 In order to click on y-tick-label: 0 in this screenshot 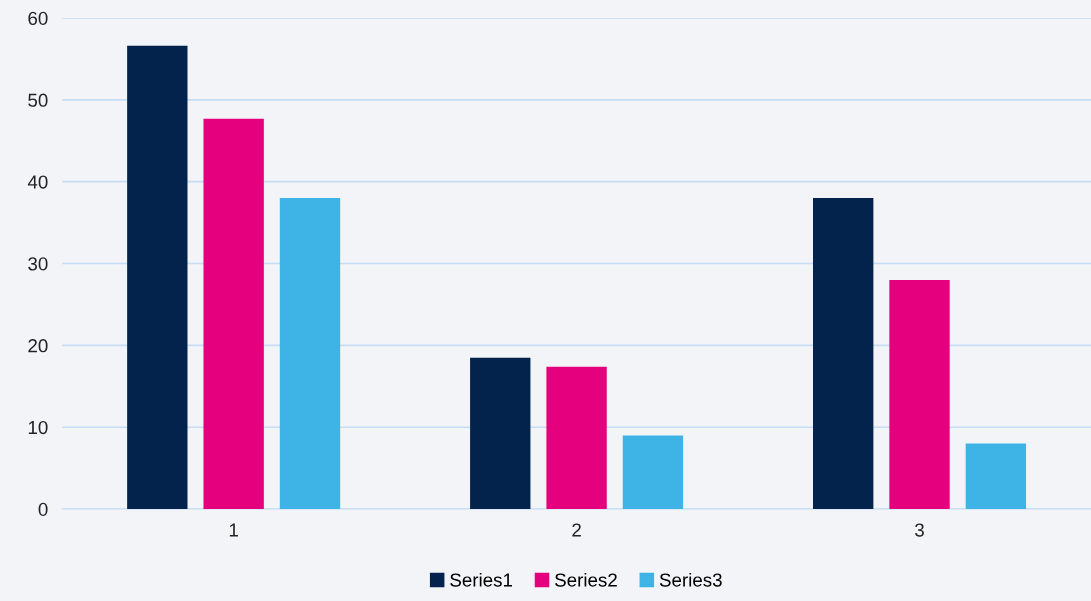, I will do `click(43, 509)`.